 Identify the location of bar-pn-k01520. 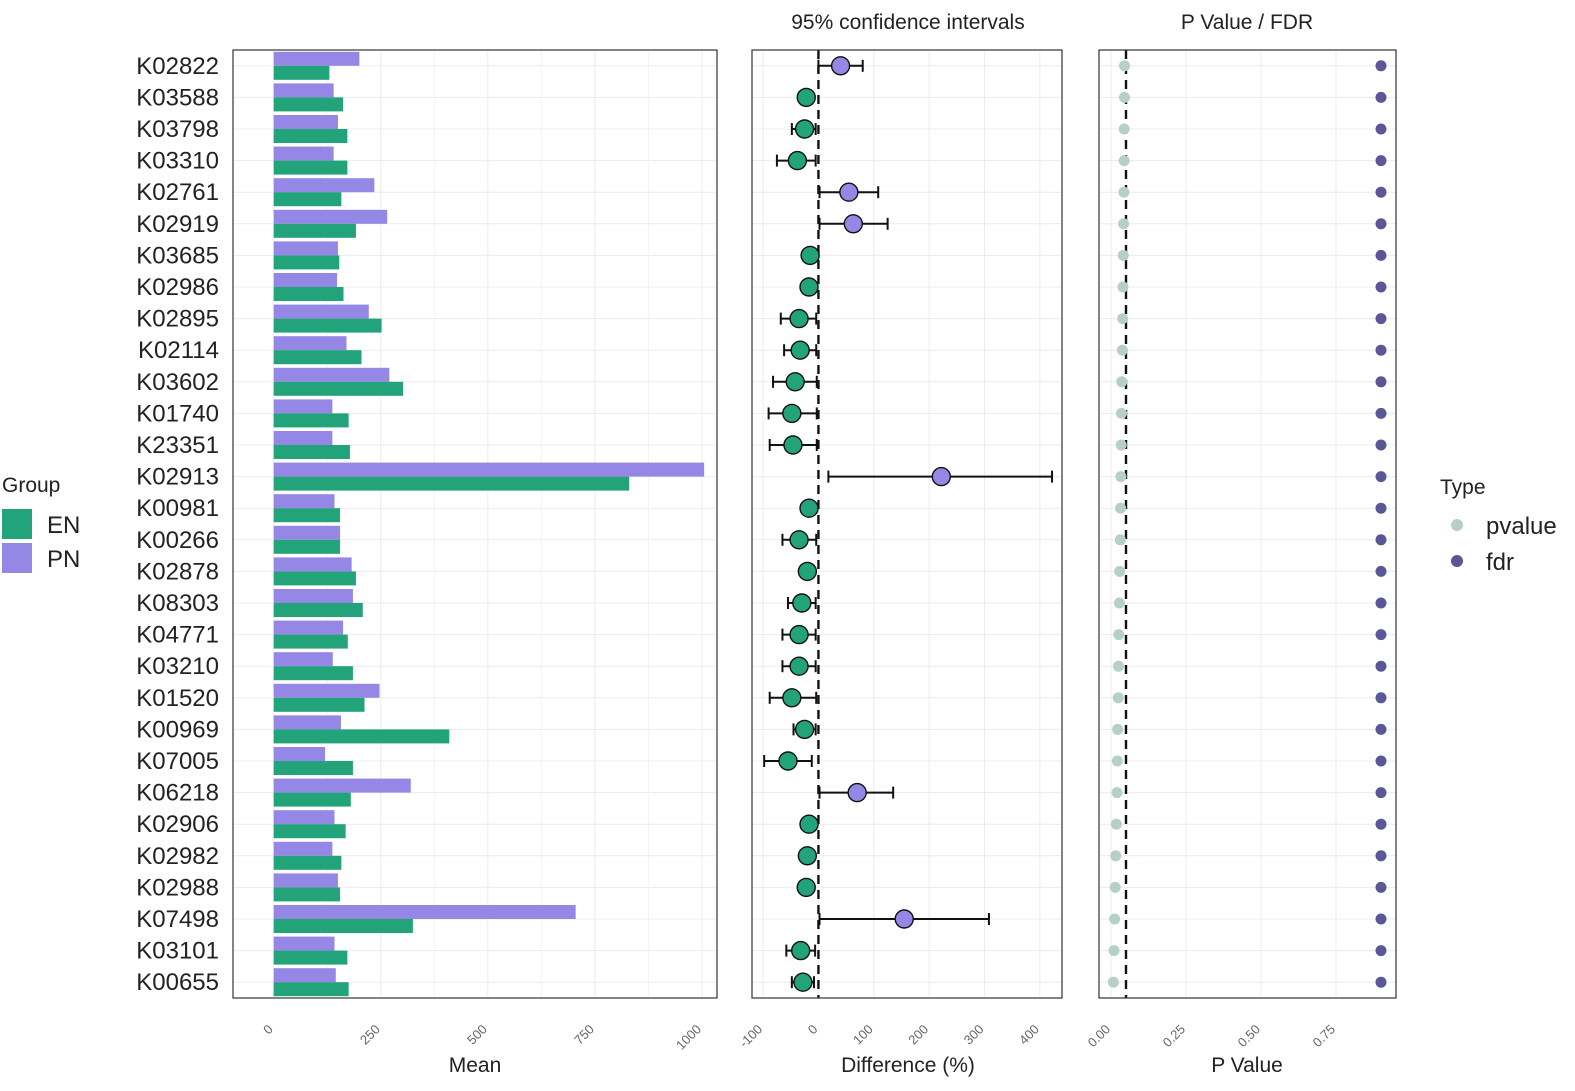
(326, 690).